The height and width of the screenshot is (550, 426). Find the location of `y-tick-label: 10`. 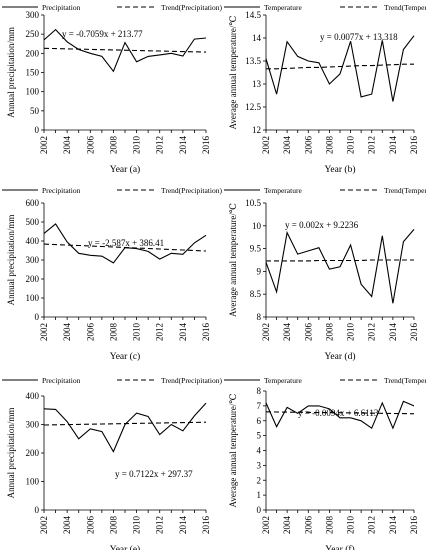

y-tick-label: 10 is located at coordinates (257, 226).